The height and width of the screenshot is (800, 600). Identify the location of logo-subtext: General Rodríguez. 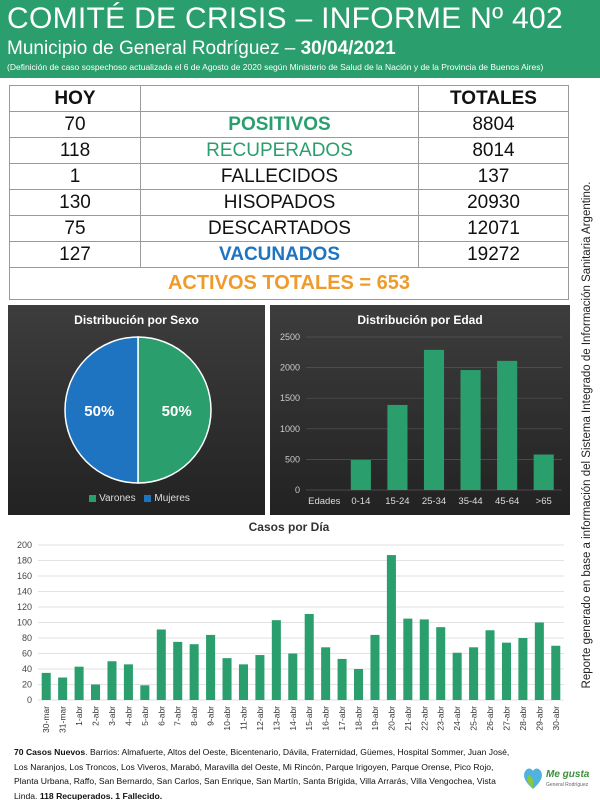
(567, 785).